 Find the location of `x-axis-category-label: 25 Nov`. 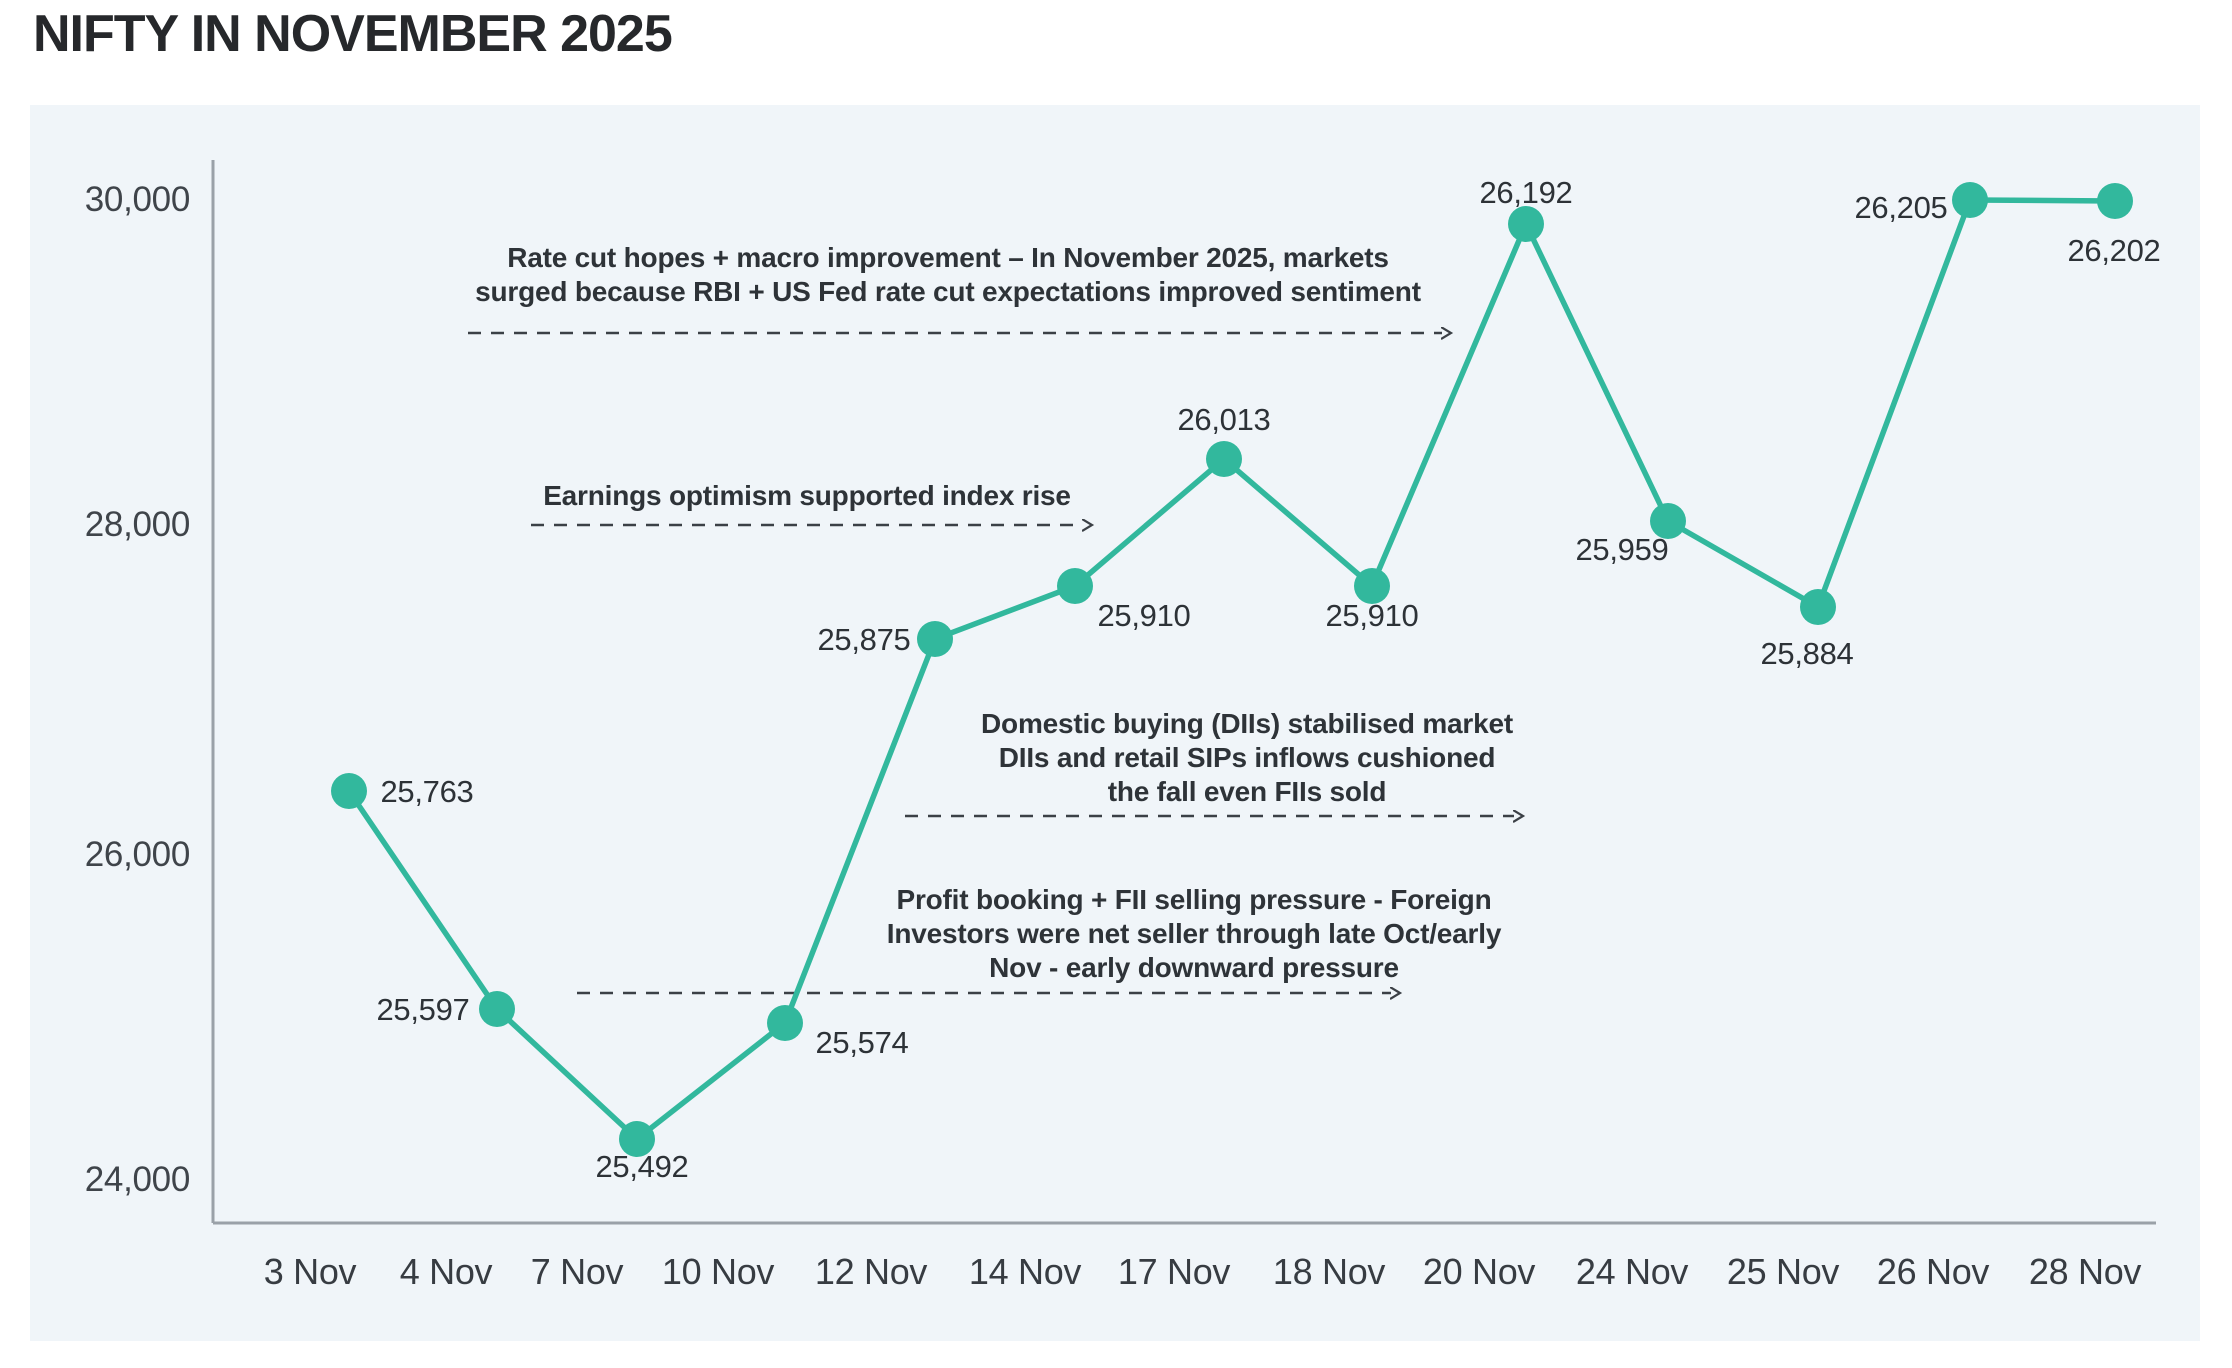

x-axis-category-label: 25 Nov is located at coordinates (1783, 1271).